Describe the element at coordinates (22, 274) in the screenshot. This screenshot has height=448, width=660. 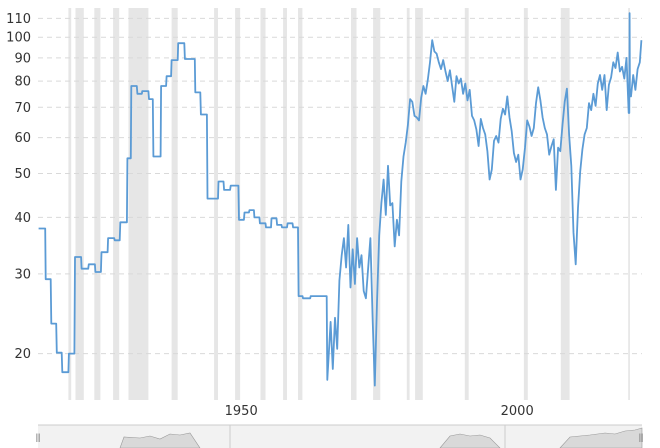
I see `y-tick-label: 30` at that location.